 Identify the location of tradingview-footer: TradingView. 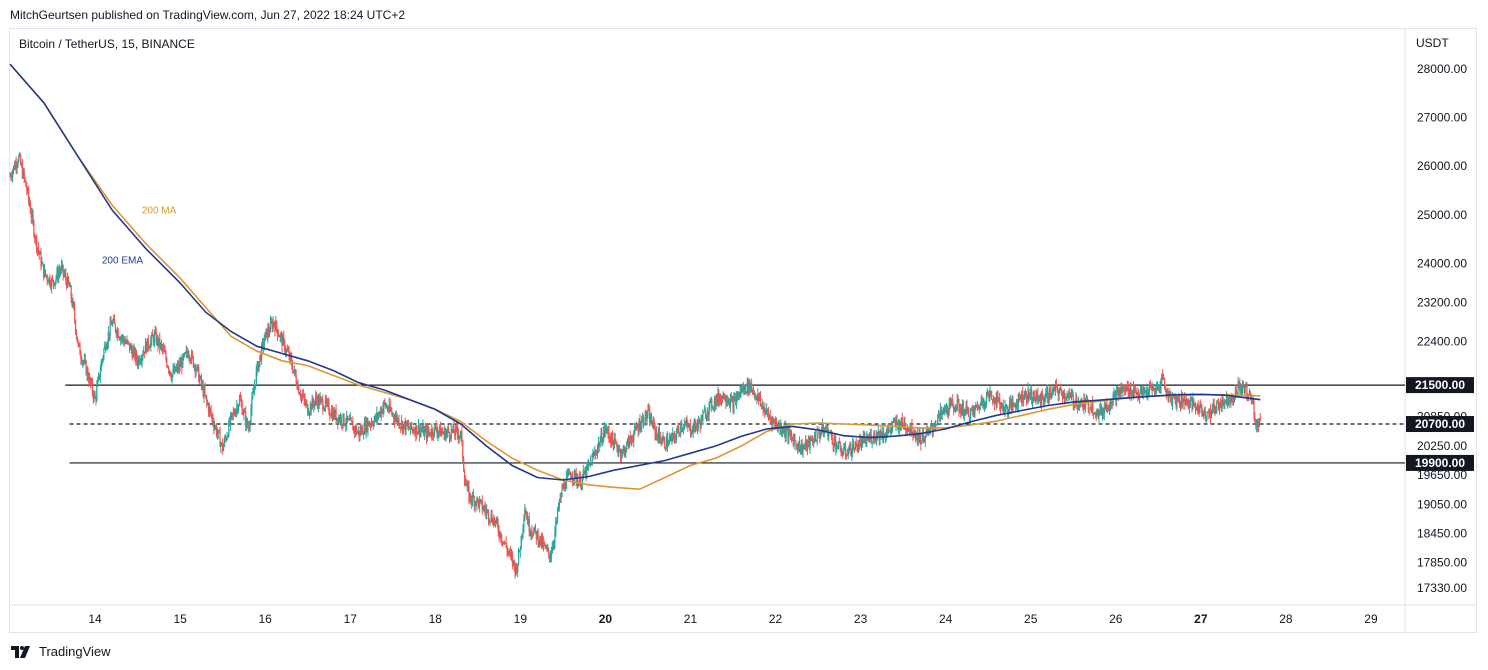
(61, 651).